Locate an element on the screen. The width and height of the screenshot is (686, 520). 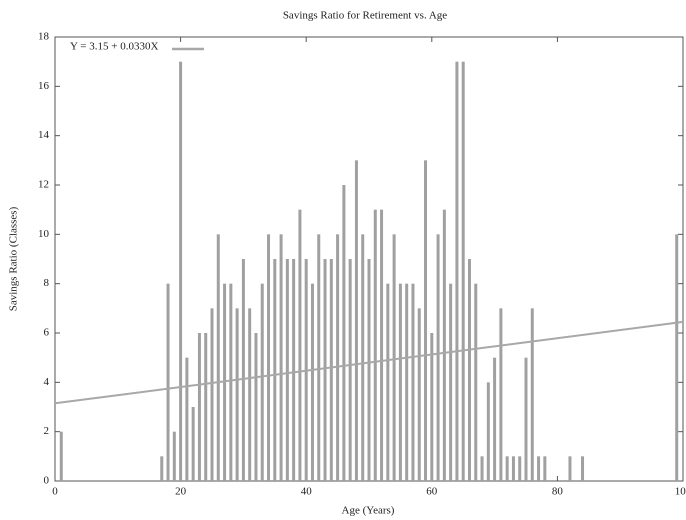
x-tick-label: 80 is located at coordinates (558, 492).